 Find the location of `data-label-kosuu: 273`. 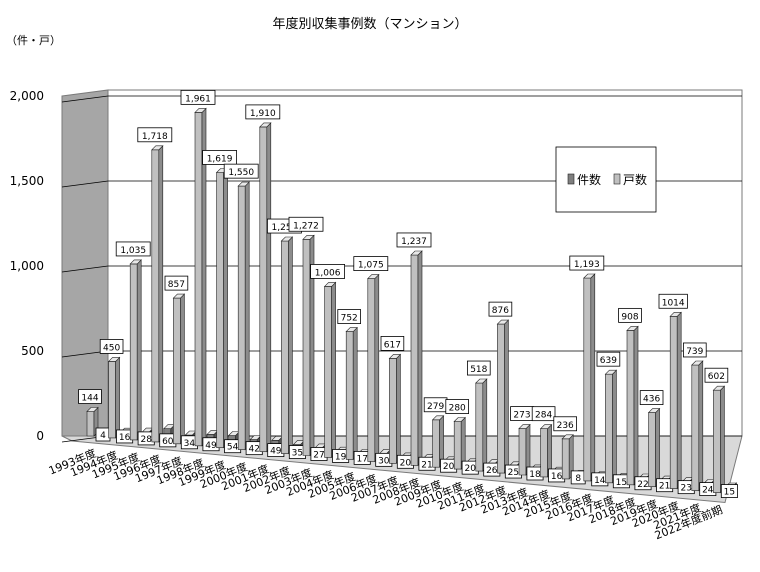

data-label-kosuu: 273 is located at coordinates (522, 413).